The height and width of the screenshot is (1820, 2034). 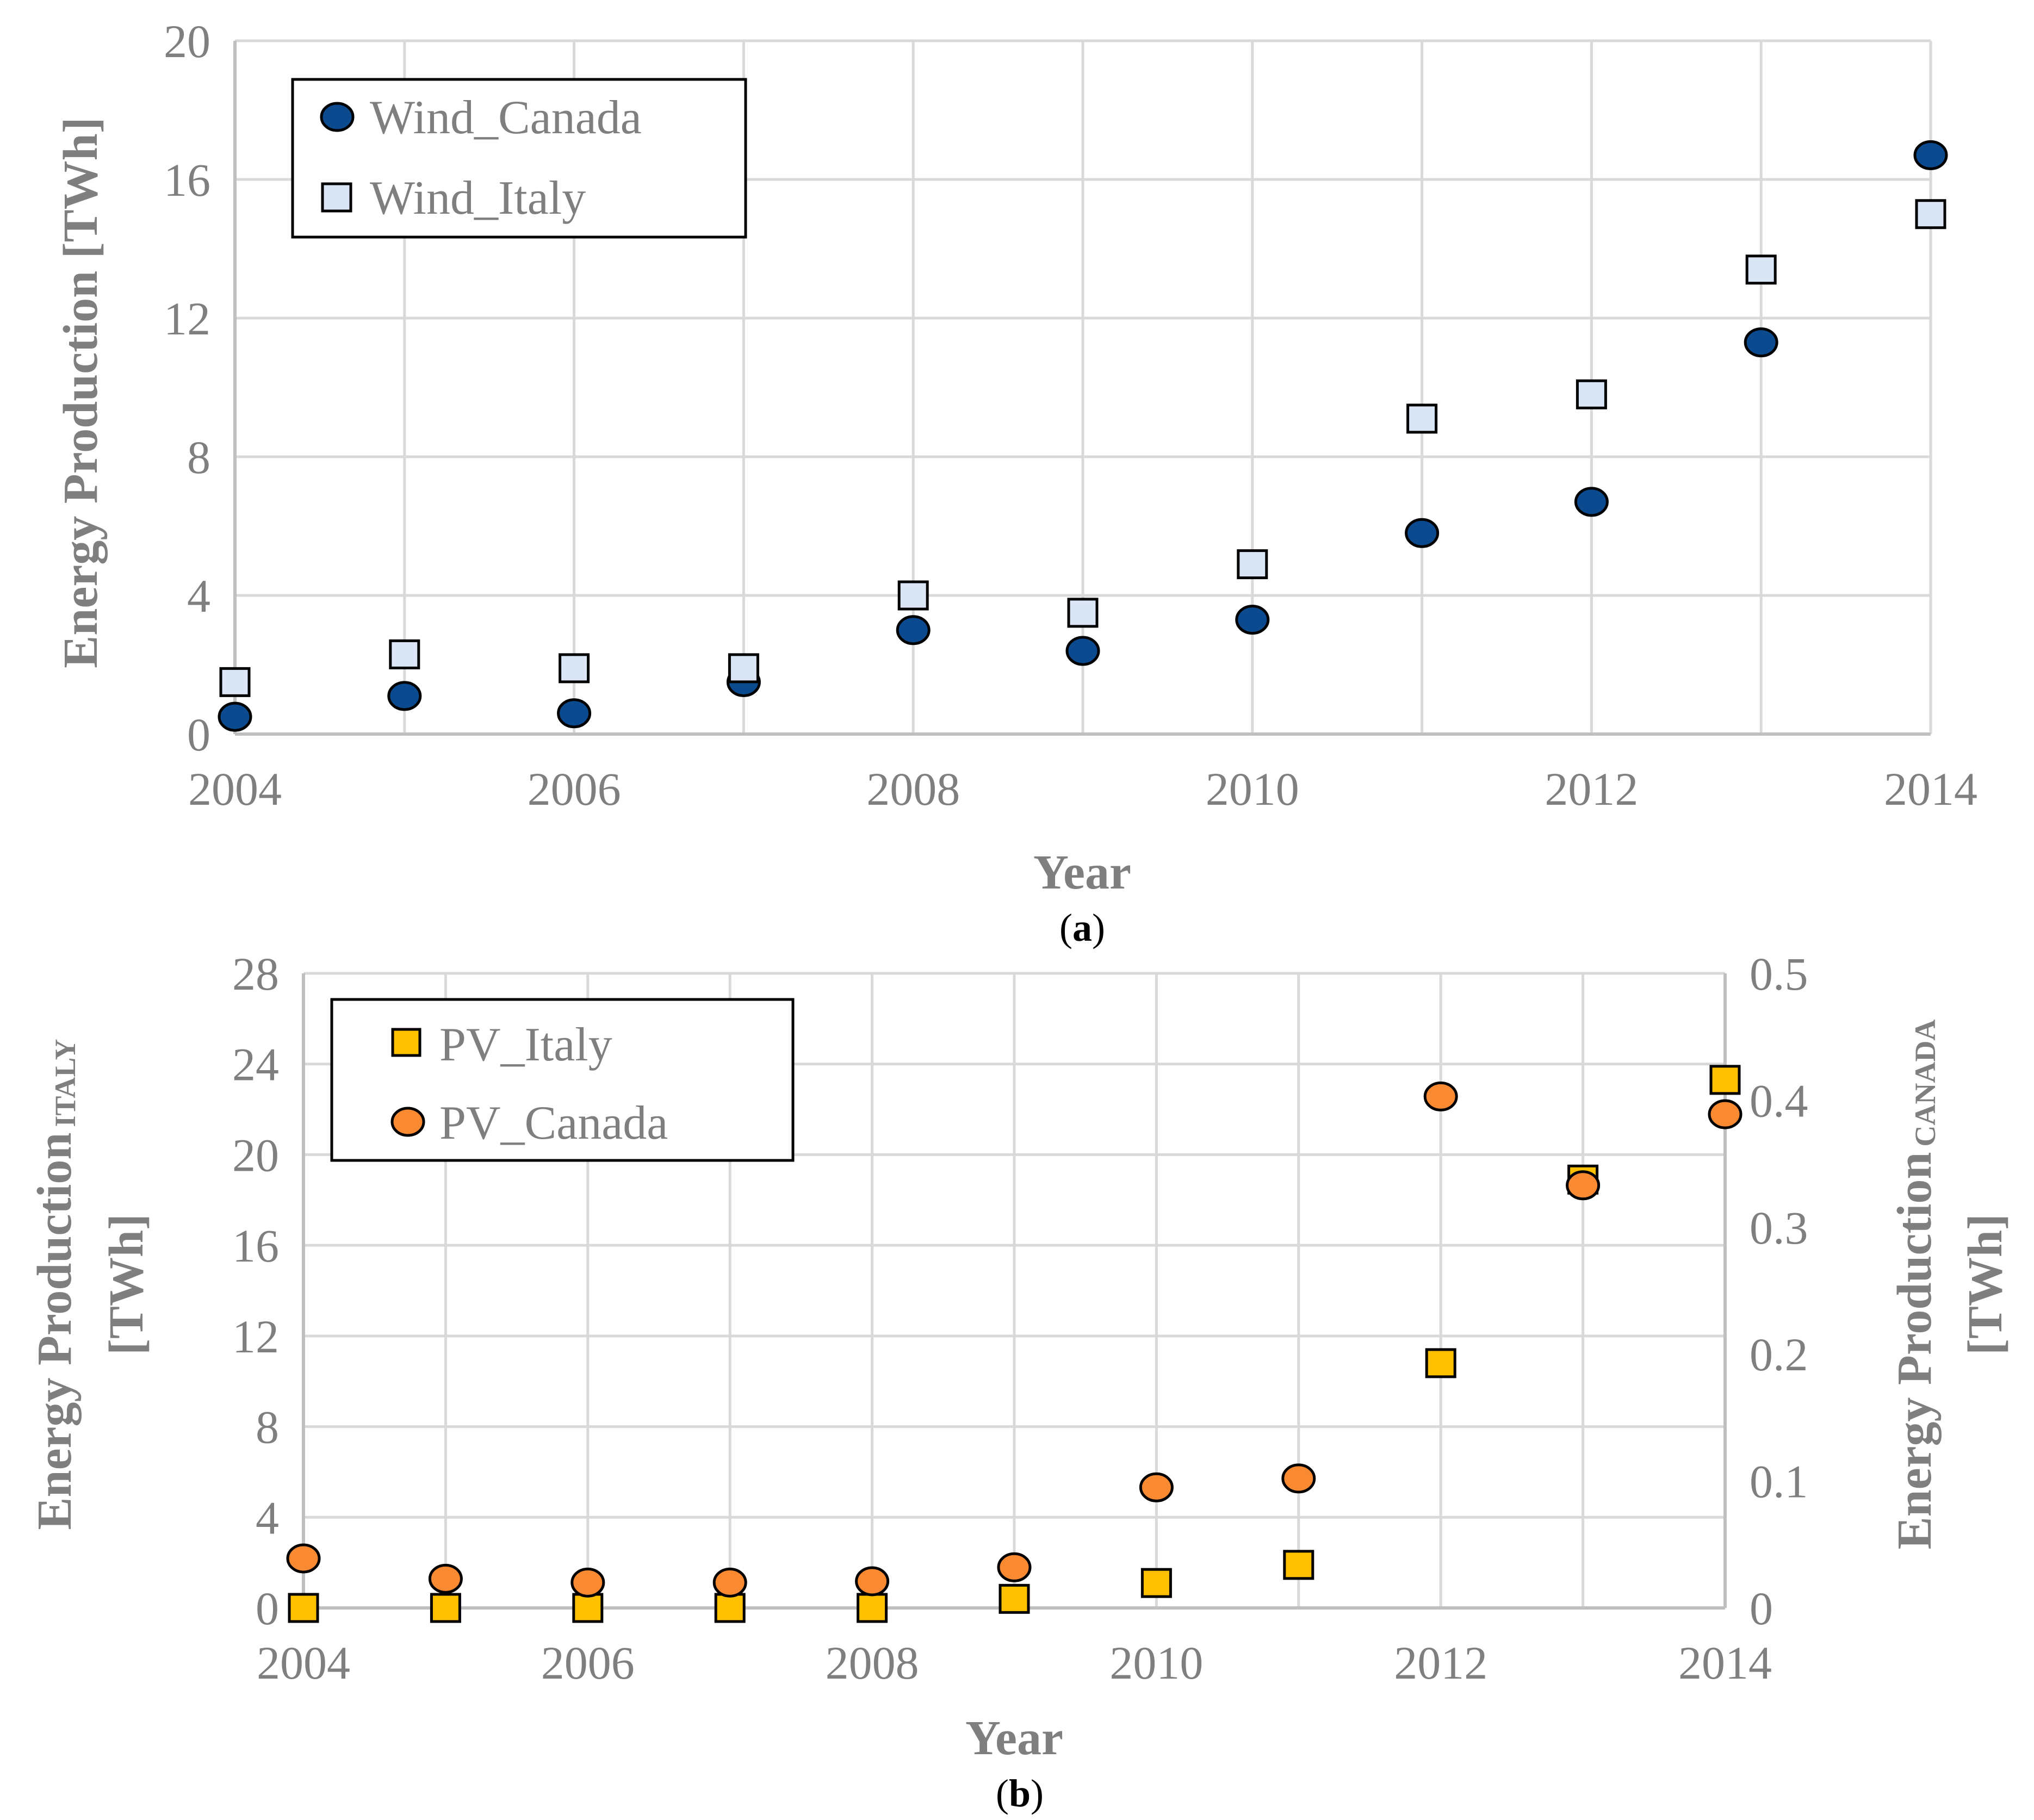 What do you see at coordinates (81, 392) in the screenshot?
I see `chart-a-y-axis-title: Energy Production [TWh]` at bounding box center [81, 392].